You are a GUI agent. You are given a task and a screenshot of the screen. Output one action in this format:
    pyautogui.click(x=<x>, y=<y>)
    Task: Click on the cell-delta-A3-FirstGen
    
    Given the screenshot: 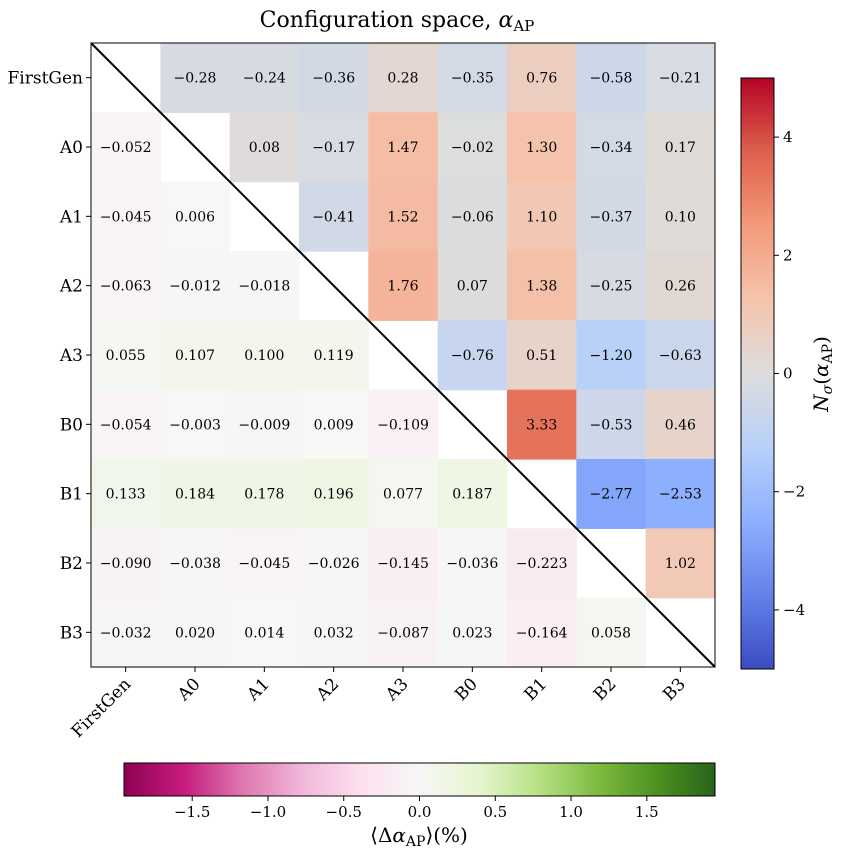 What is the action you would take?
    pyautogui.click(x=126, y=355)
    